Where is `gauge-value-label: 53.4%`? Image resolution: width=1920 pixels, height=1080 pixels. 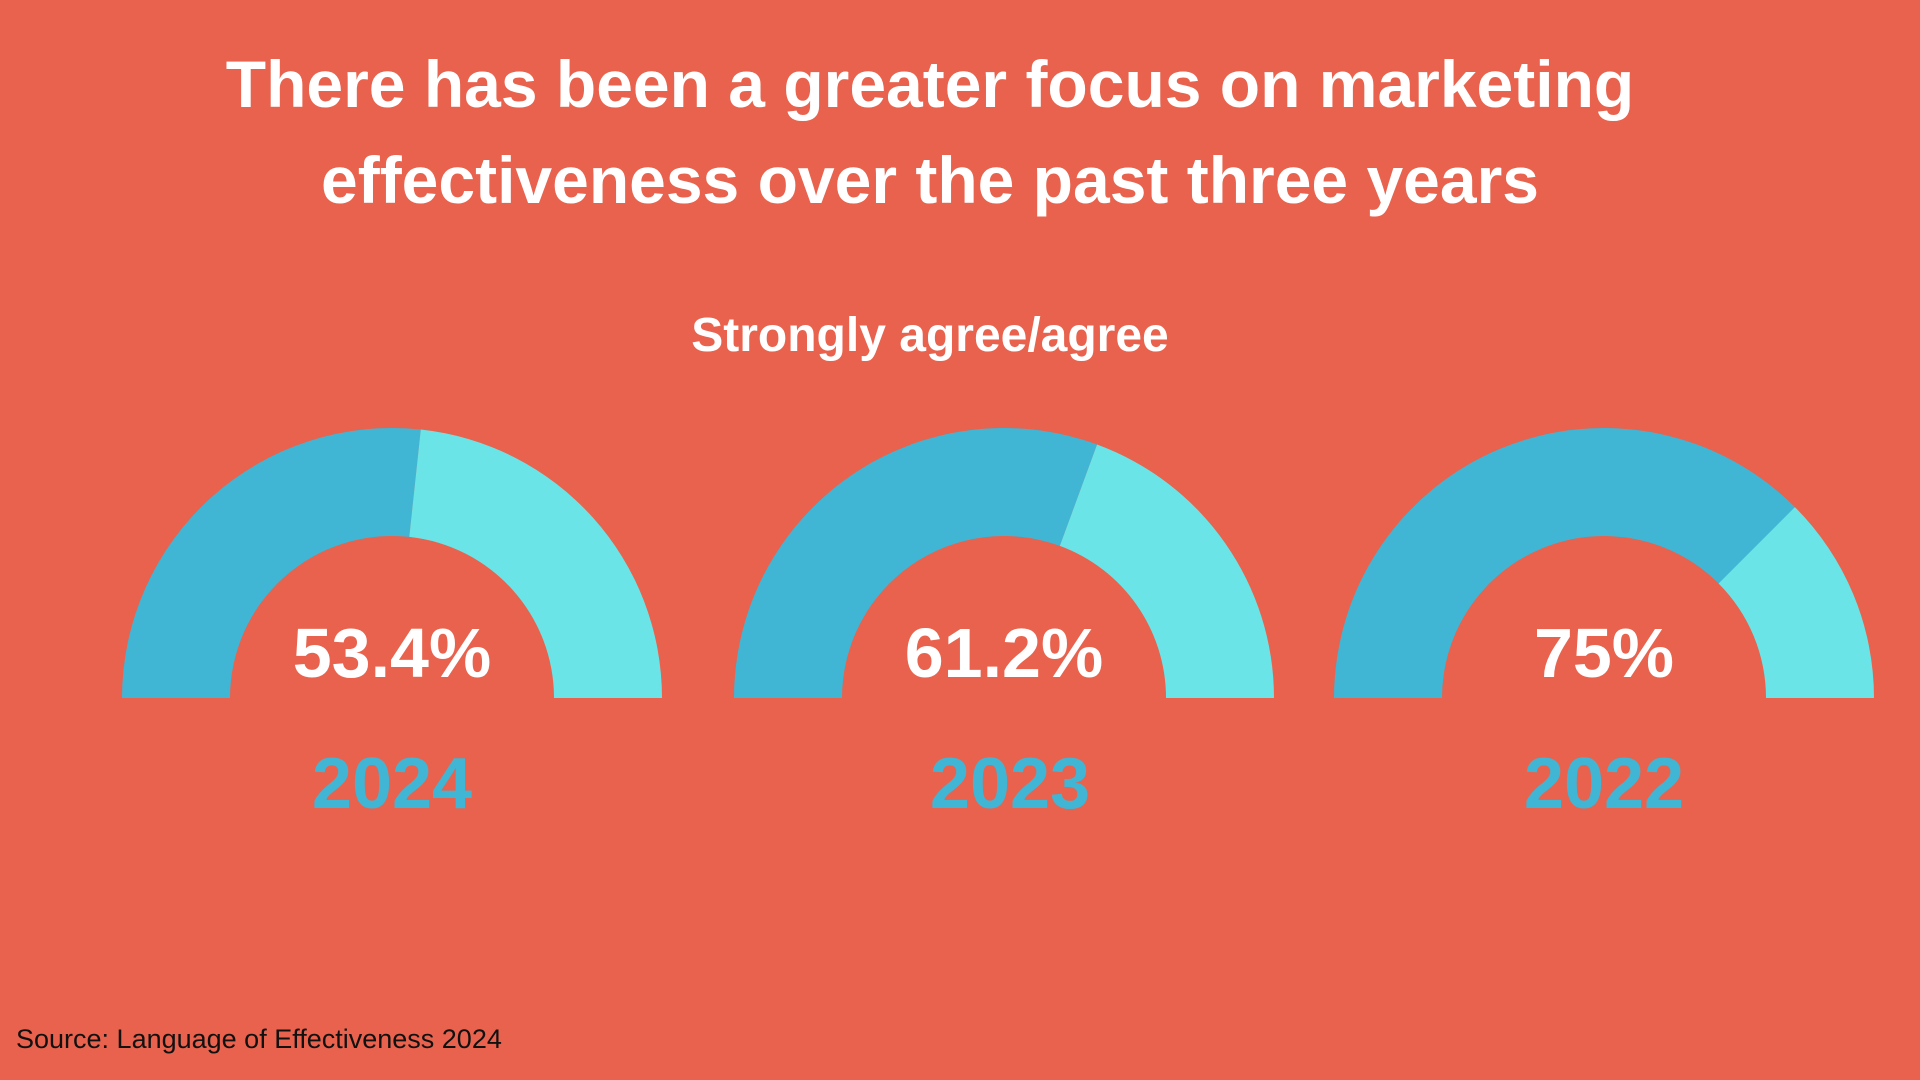
gauge-value-label: 53.4% is located at coordinates (392, 653).